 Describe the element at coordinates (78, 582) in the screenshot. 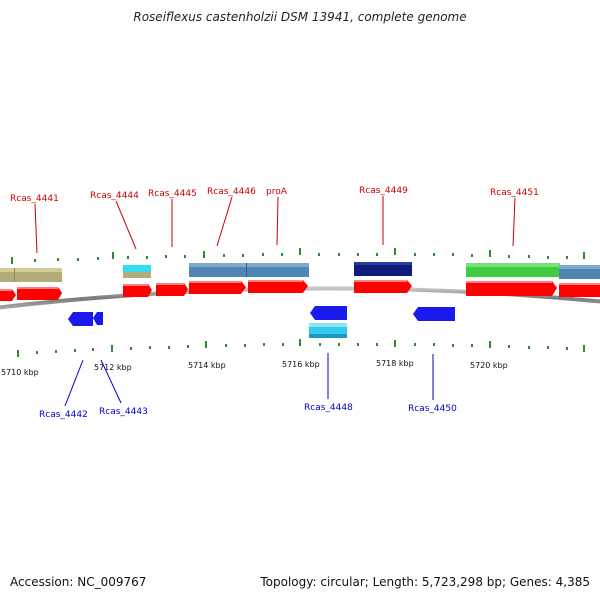

I see `accession-text: Accession: NC_009767` at that location.